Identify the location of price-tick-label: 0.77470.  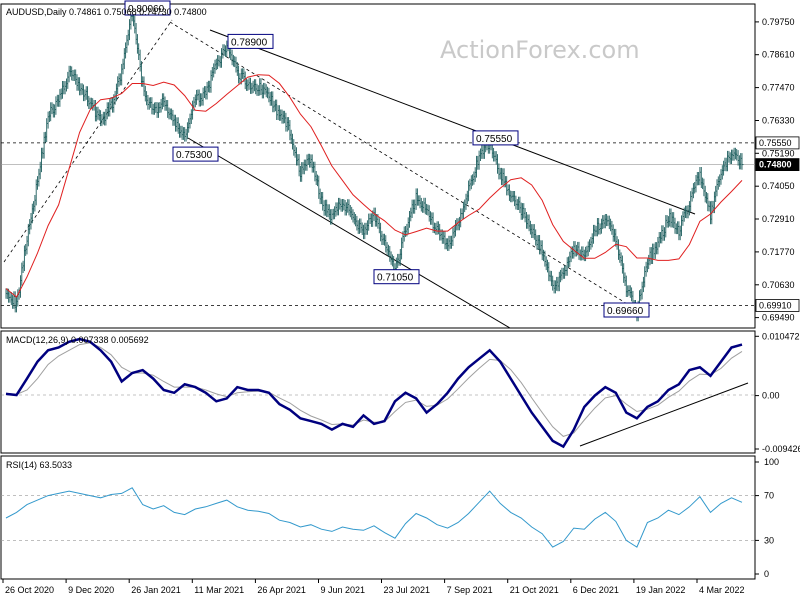
(778, 88).